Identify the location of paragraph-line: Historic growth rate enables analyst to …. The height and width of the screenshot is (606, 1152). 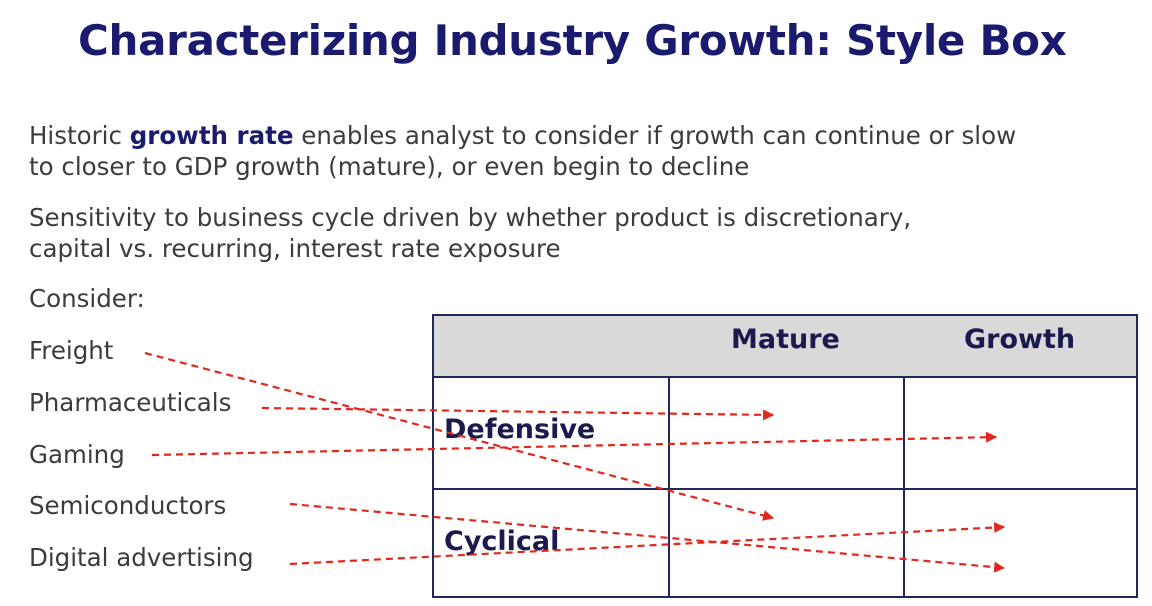
(522, 135).